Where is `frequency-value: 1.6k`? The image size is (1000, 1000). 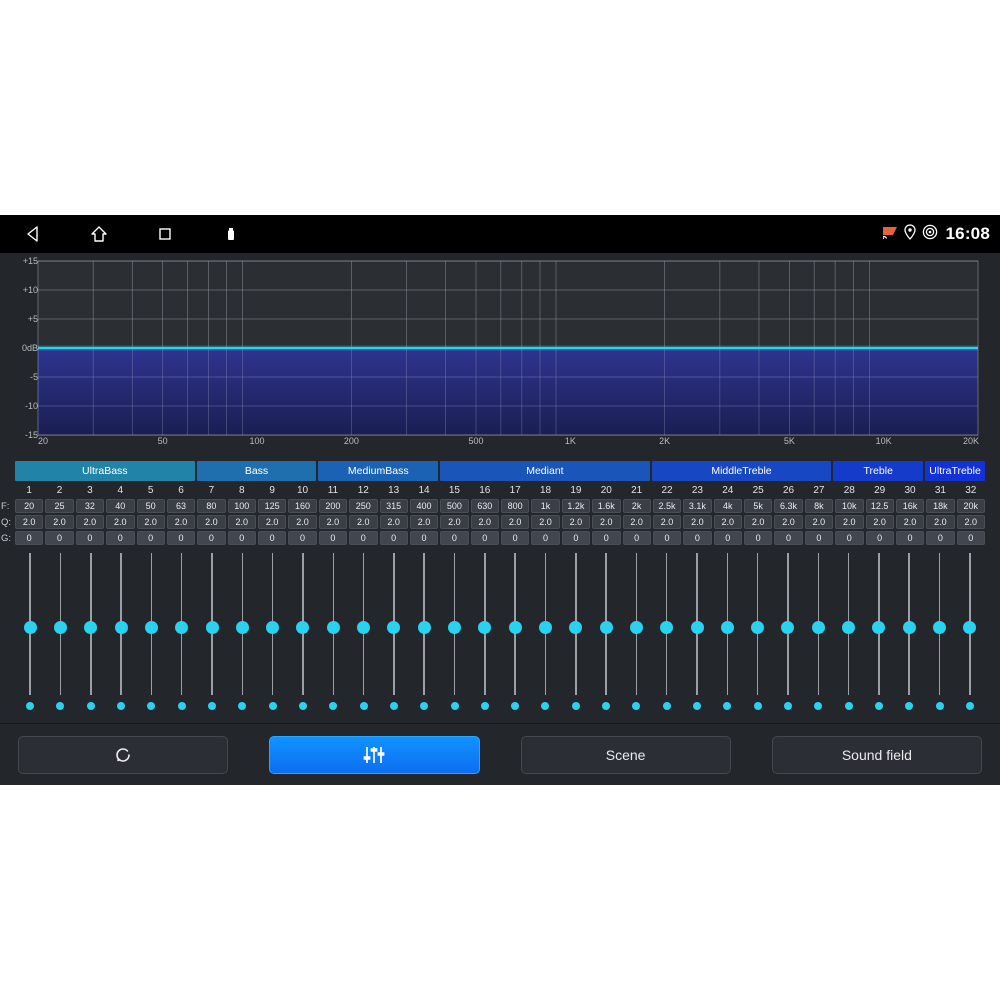
frequency-value: 1.6k is located at coordinates (606, 506).